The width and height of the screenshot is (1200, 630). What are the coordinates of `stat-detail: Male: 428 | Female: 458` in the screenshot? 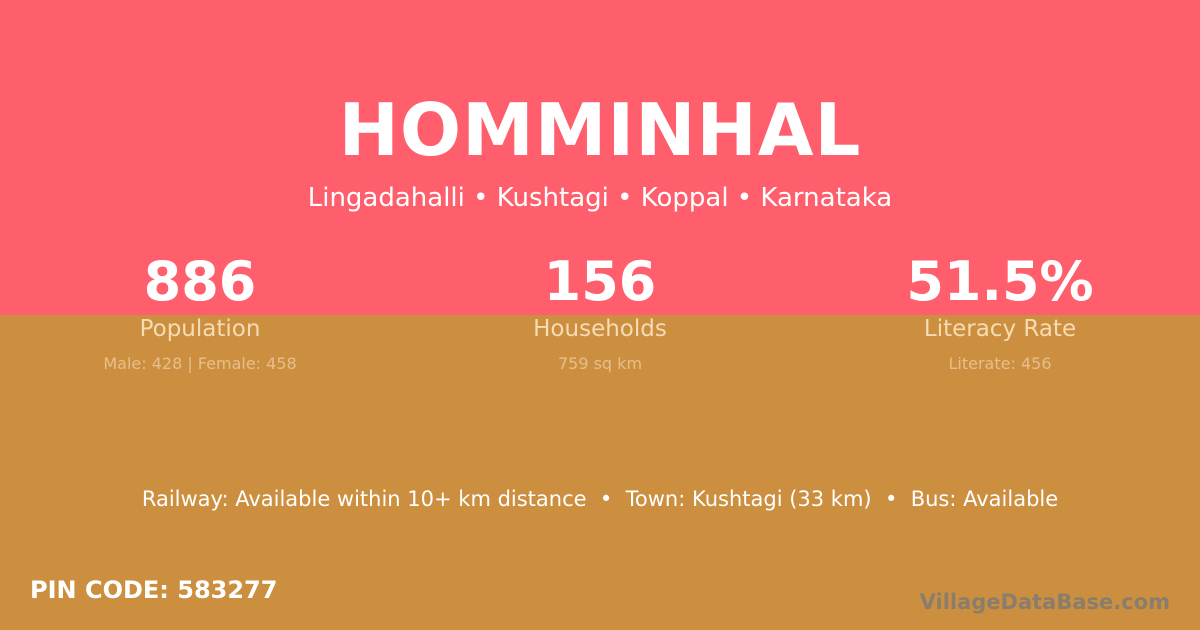 It's located at (200, 363).